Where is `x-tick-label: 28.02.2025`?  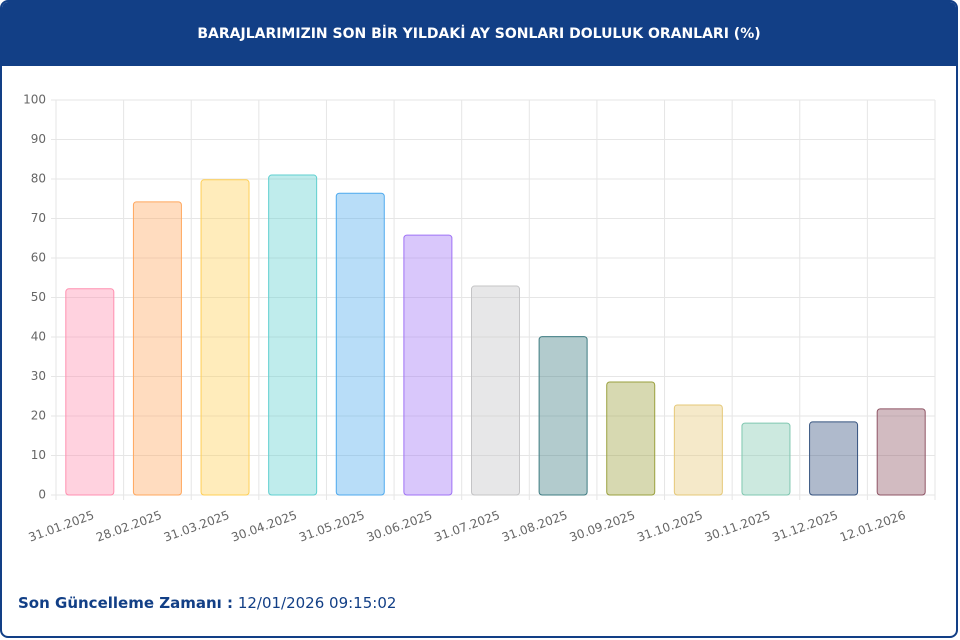
x-tick-label: 28.02.2025 is located at coordinates (128, 526).